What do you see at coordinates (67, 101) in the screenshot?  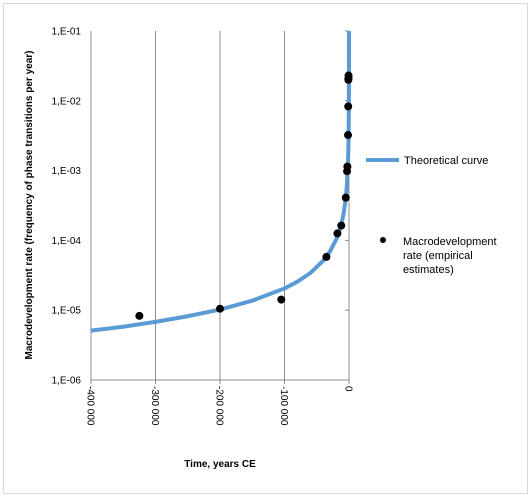 I see `y-tick-label-4: 1,E-02` at bounding box center [67, 101].